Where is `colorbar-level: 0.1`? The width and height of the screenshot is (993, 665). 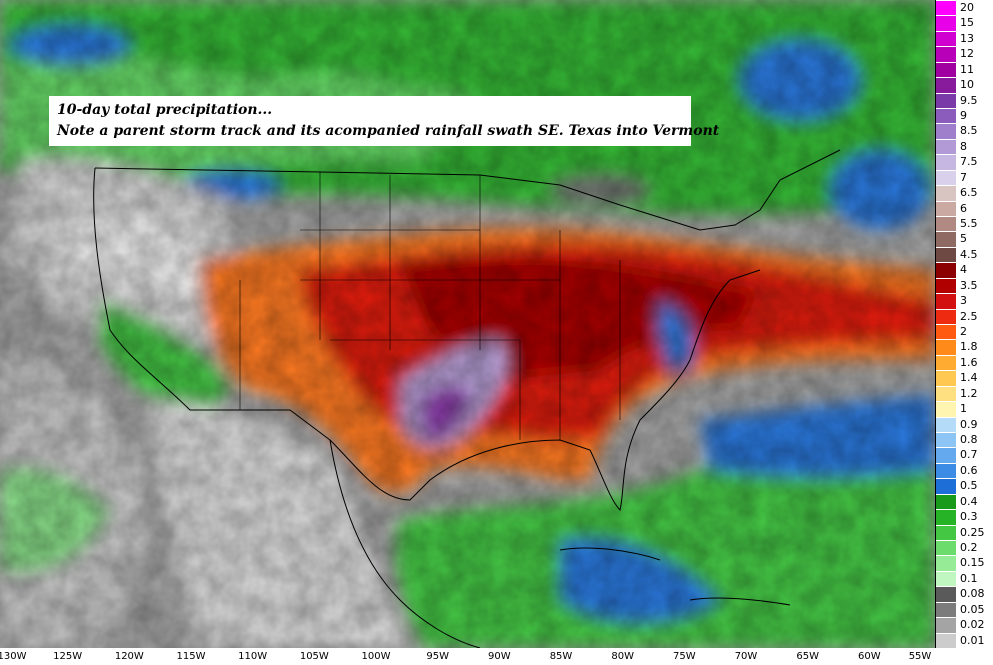 colorbar-level: 0.1 is located at coordinates (964, 578).